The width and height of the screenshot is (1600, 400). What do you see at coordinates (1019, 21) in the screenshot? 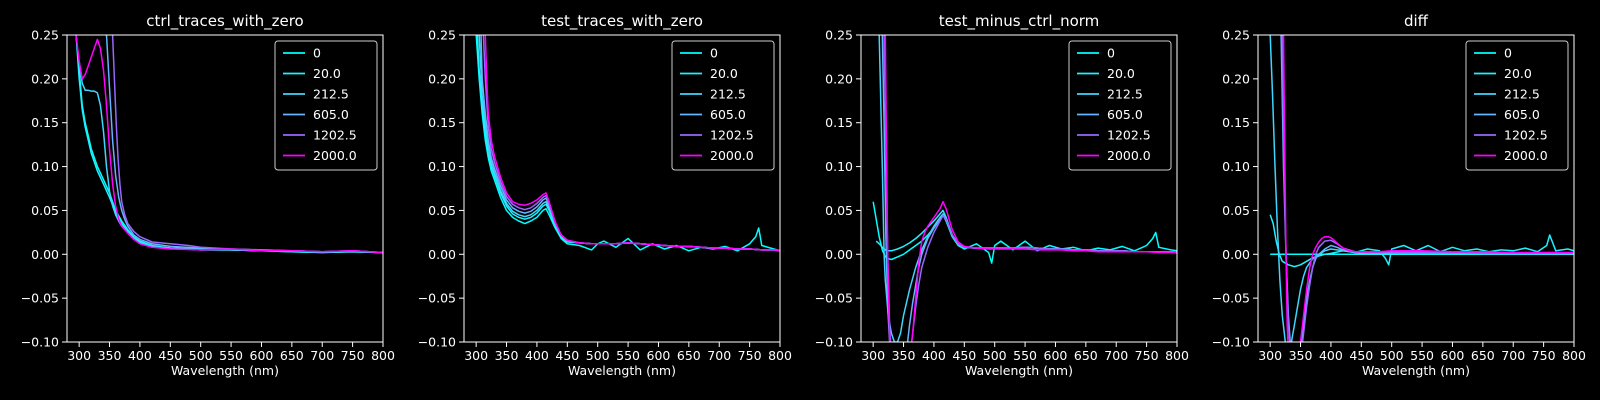
I see `chart-title: test_minus_ctrl_norm` at bounding box center [1019, 21].